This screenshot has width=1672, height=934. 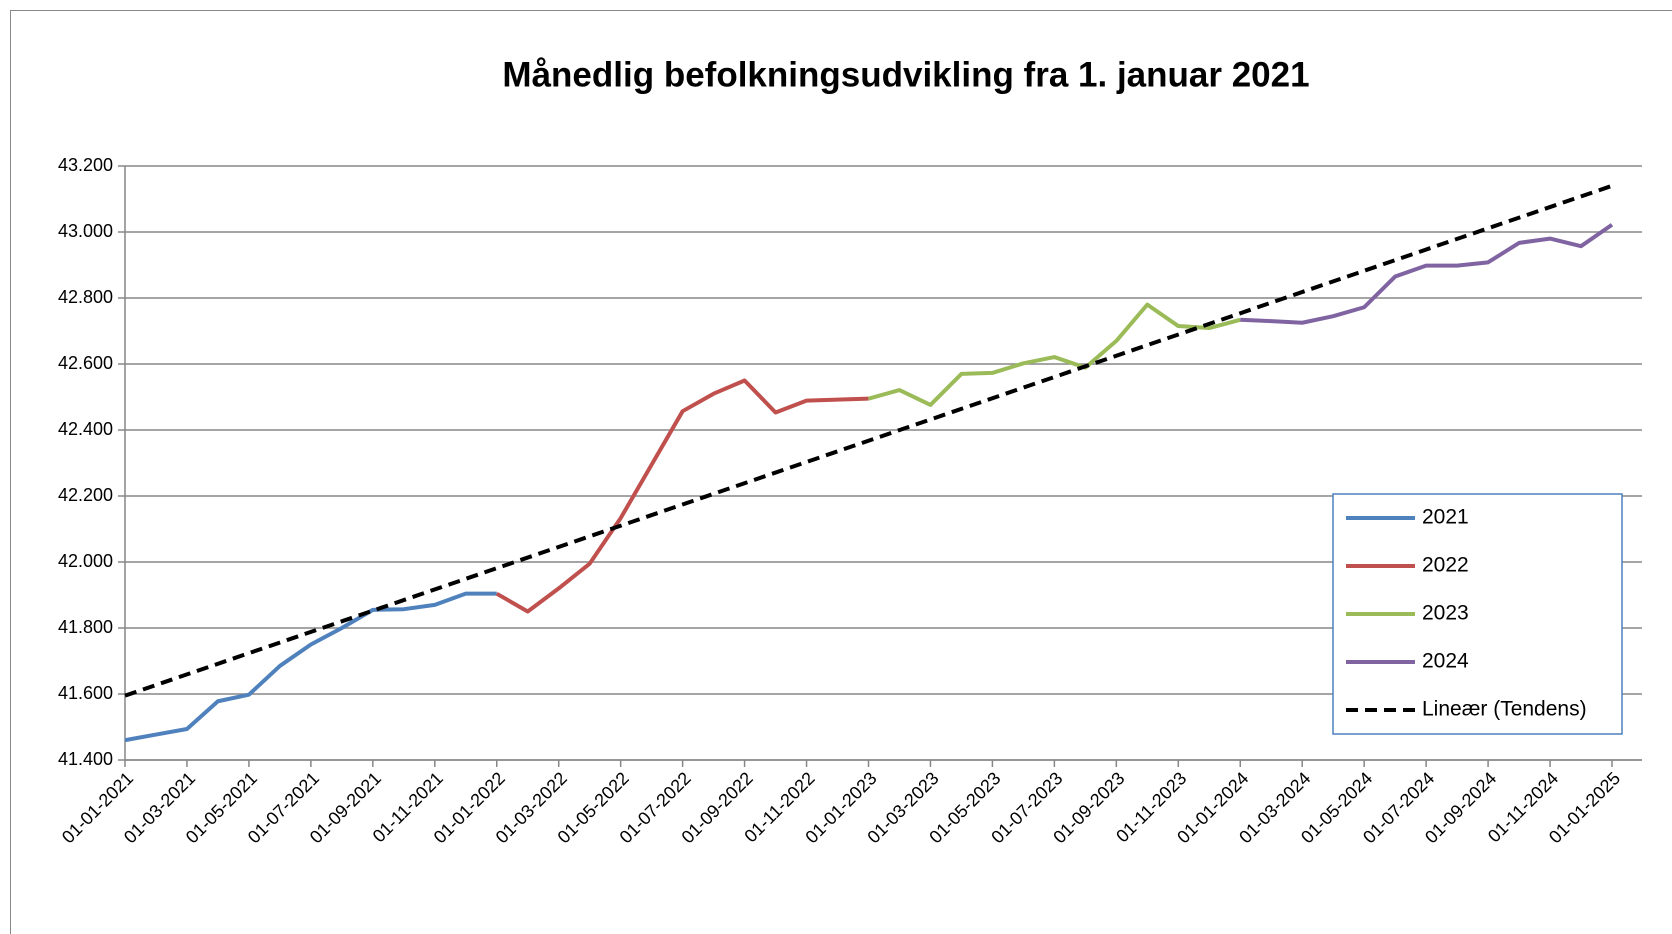 What do you see at coordinates (1445, 565) in the screenshot?
I see `legend-label: 2022` at bounding box center [1445, 565].